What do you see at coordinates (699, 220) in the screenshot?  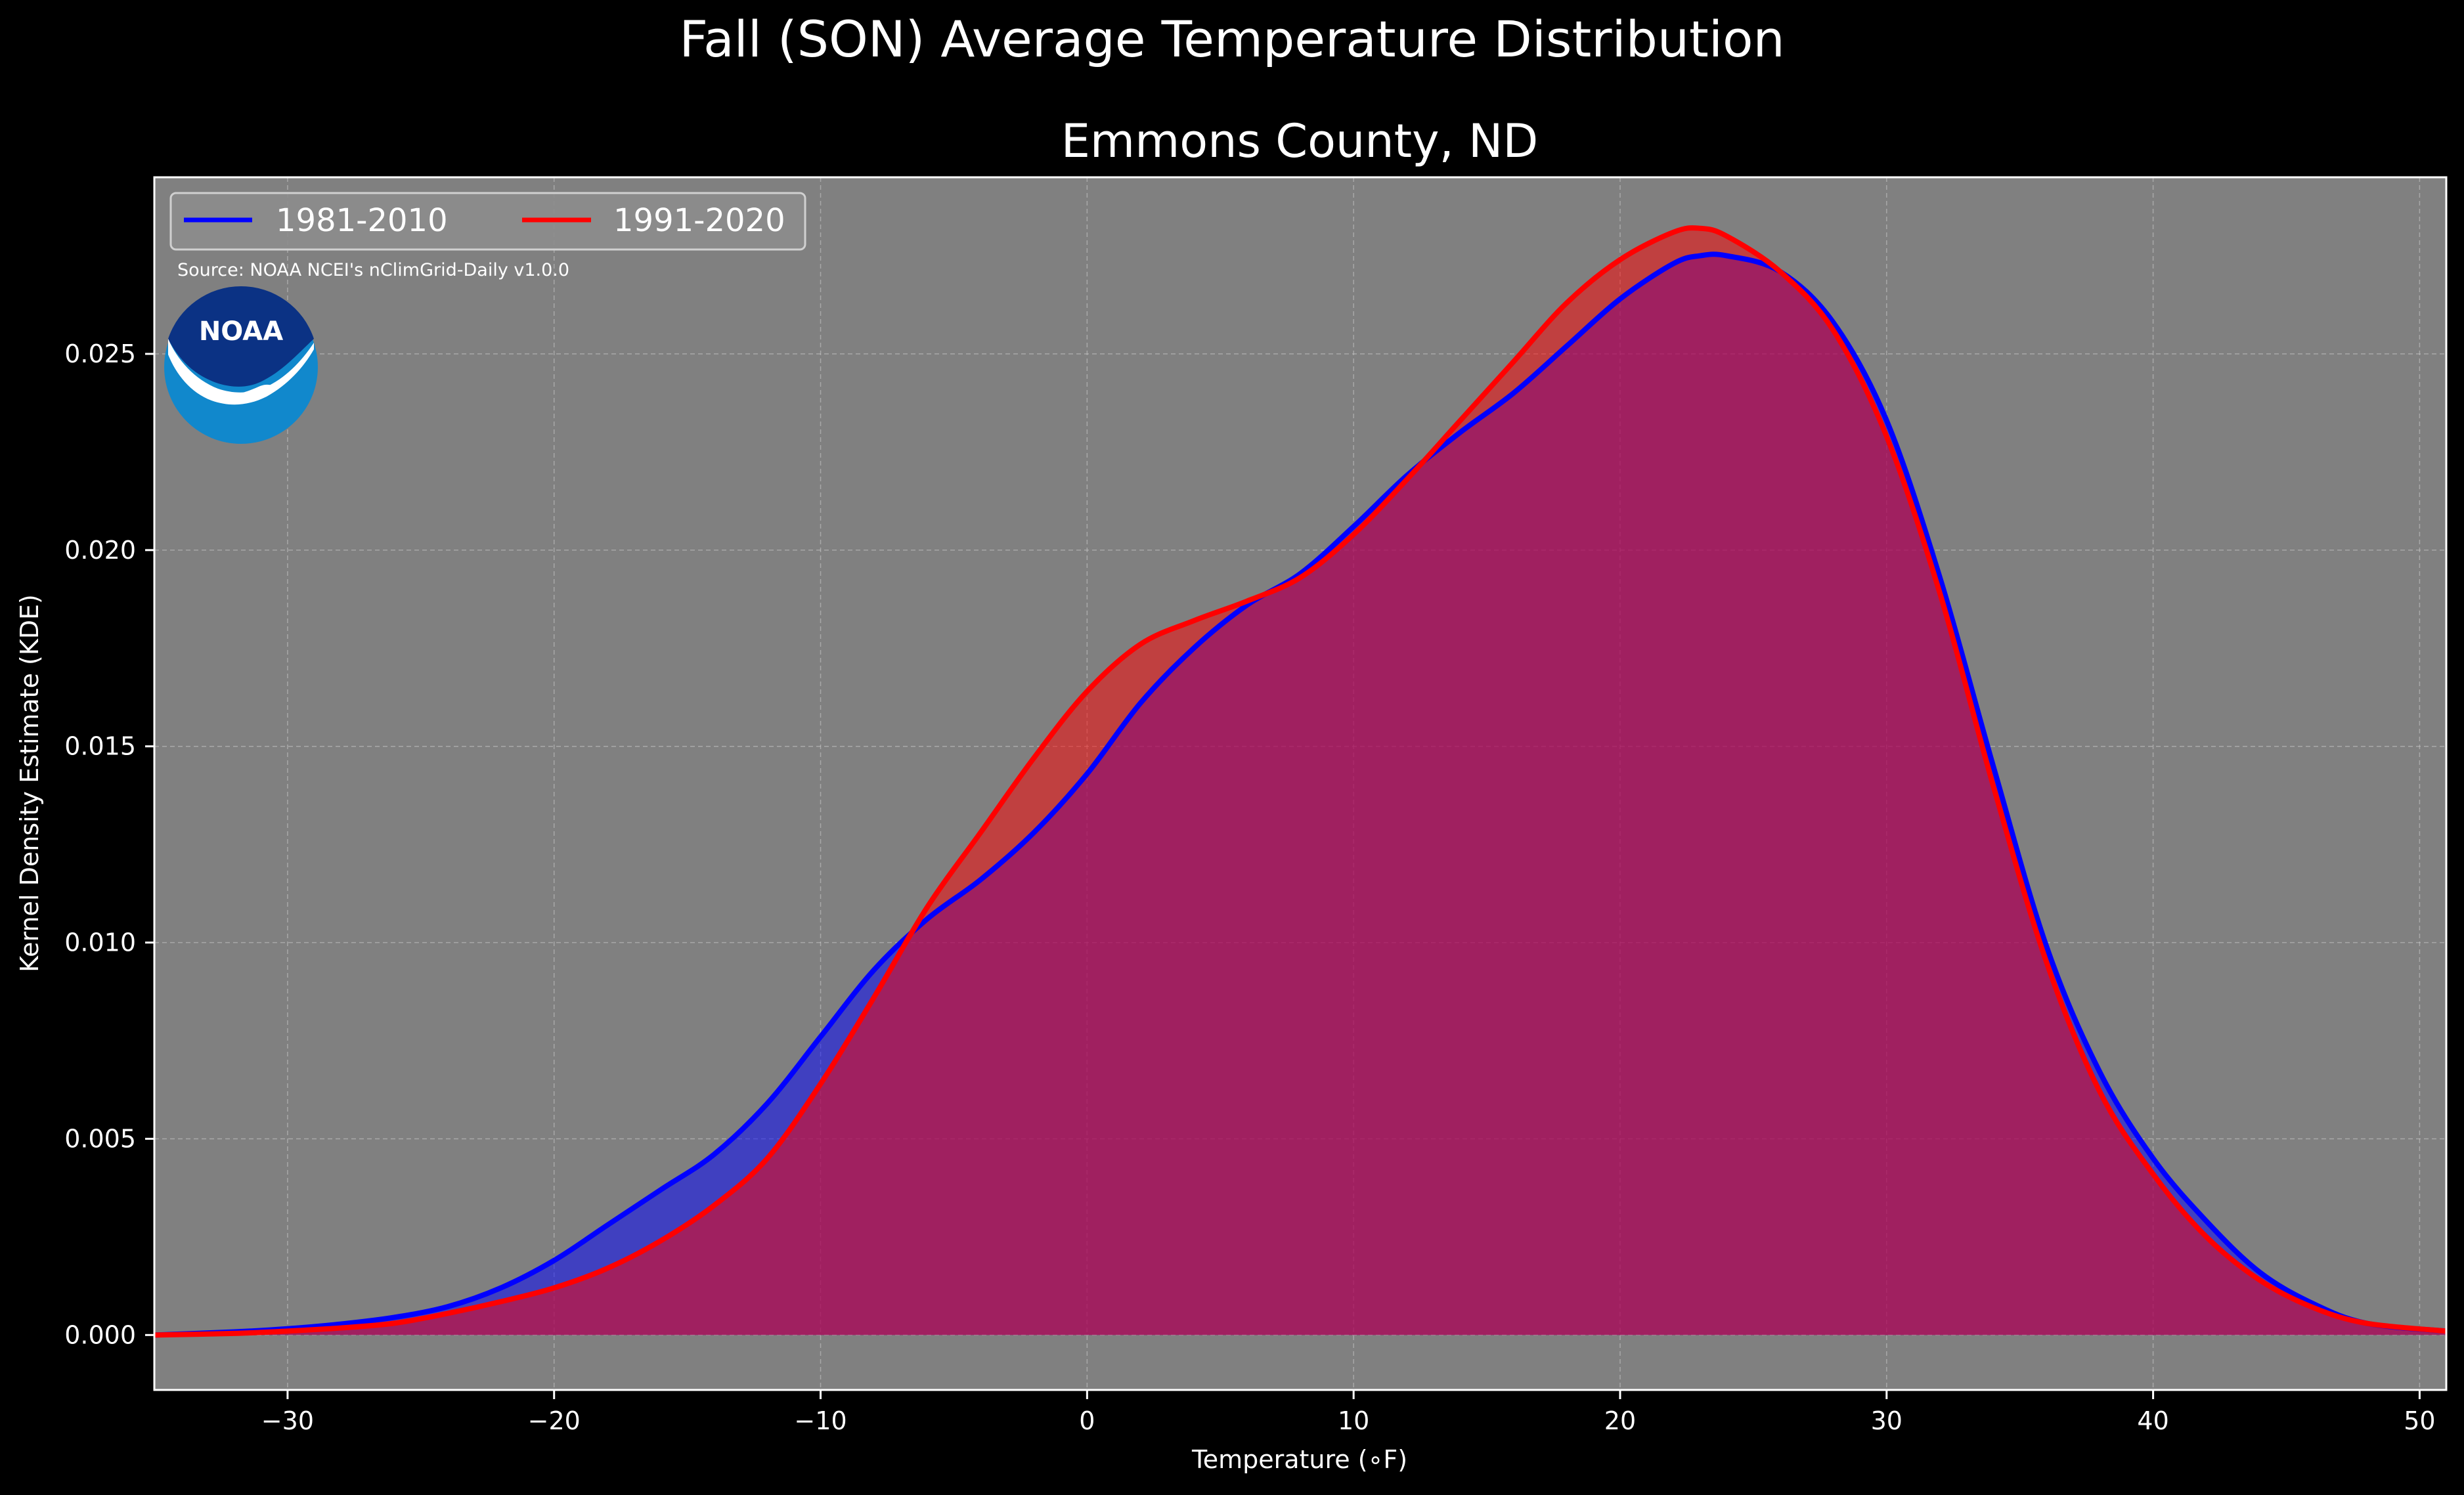 I see `legend-label-1991-2020: 1991-2020` at bounding box center [699, 220].